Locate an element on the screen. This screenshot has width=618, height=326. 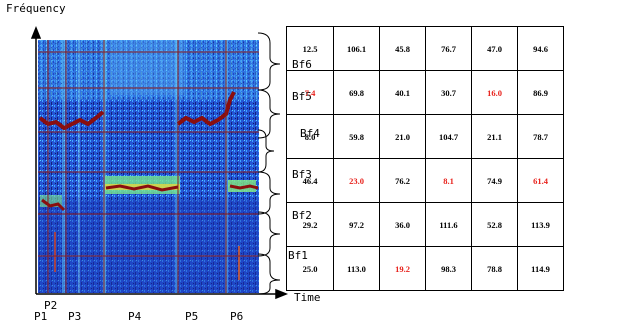
table-cell: 111.6 is located at coordinates (448, 224).